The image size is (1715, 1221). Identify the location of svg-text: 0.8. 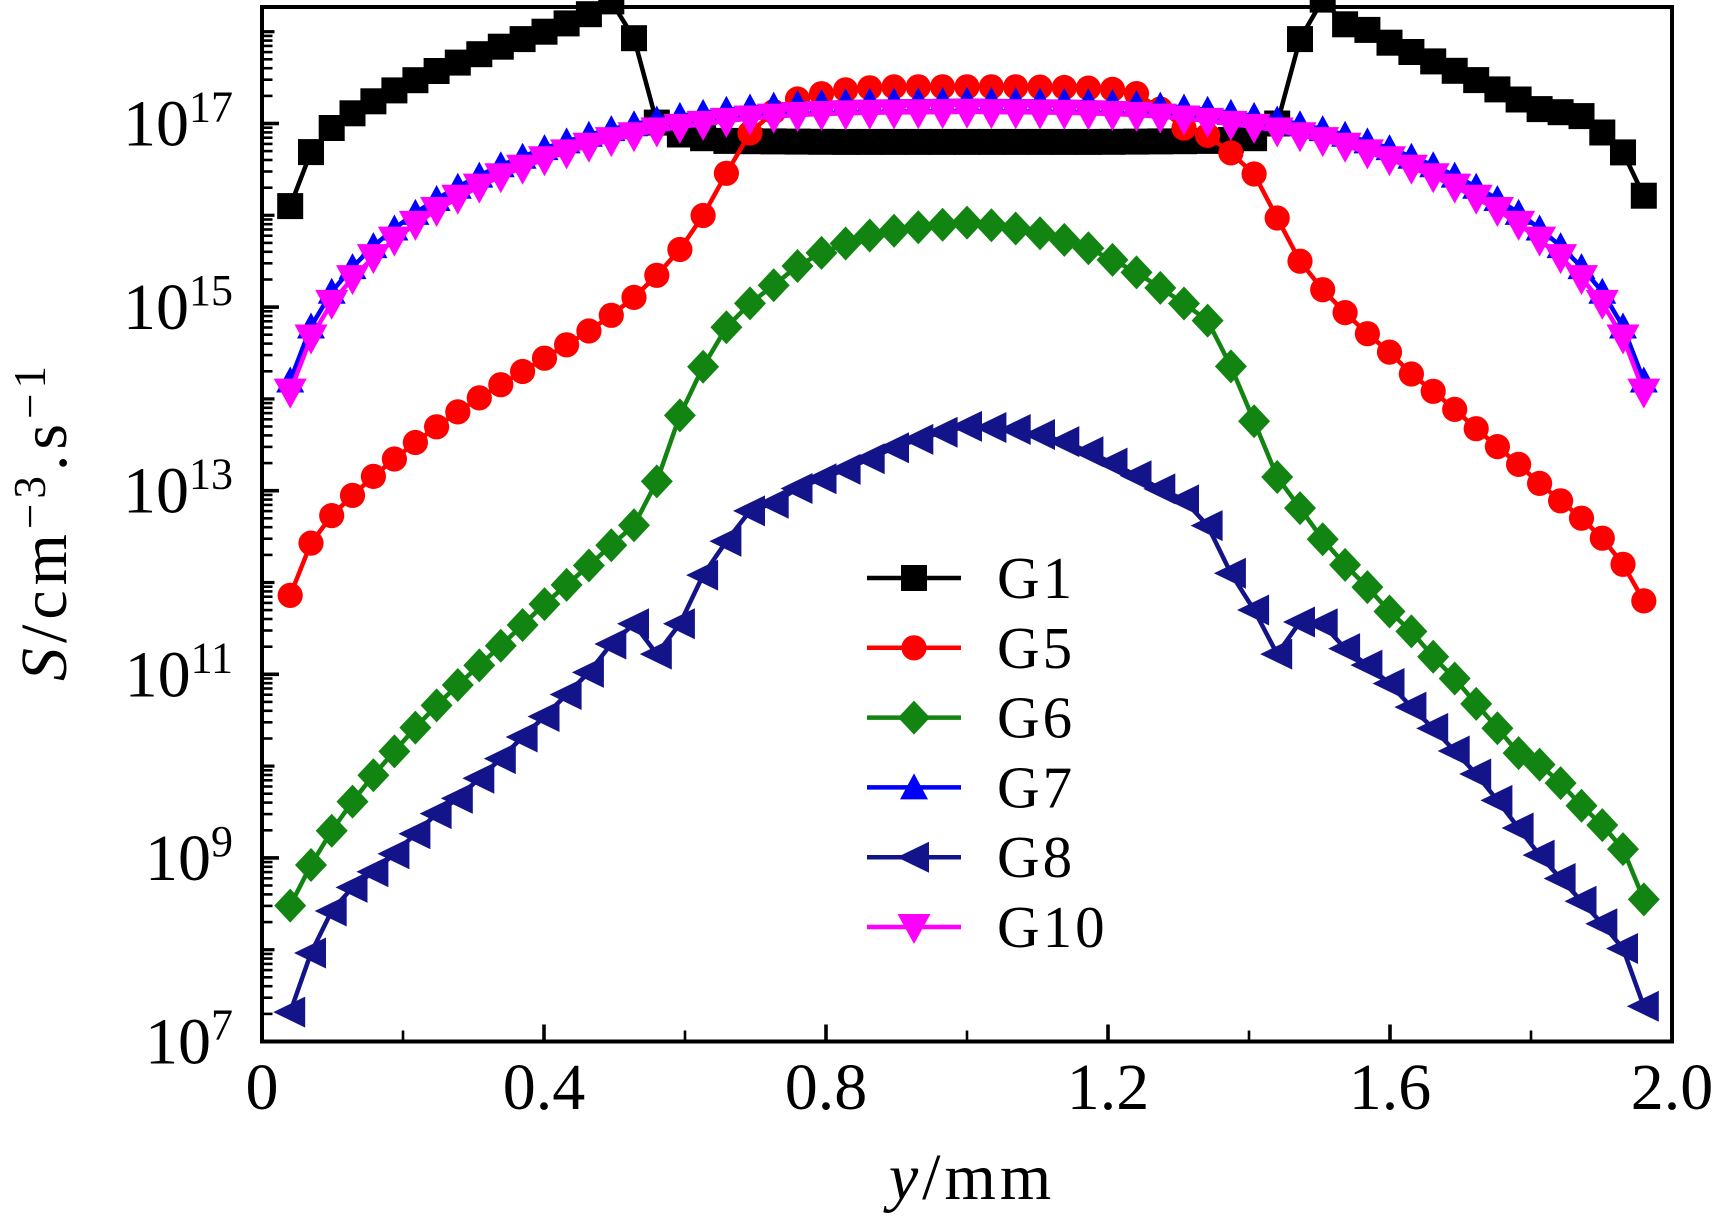
(826, 1087).